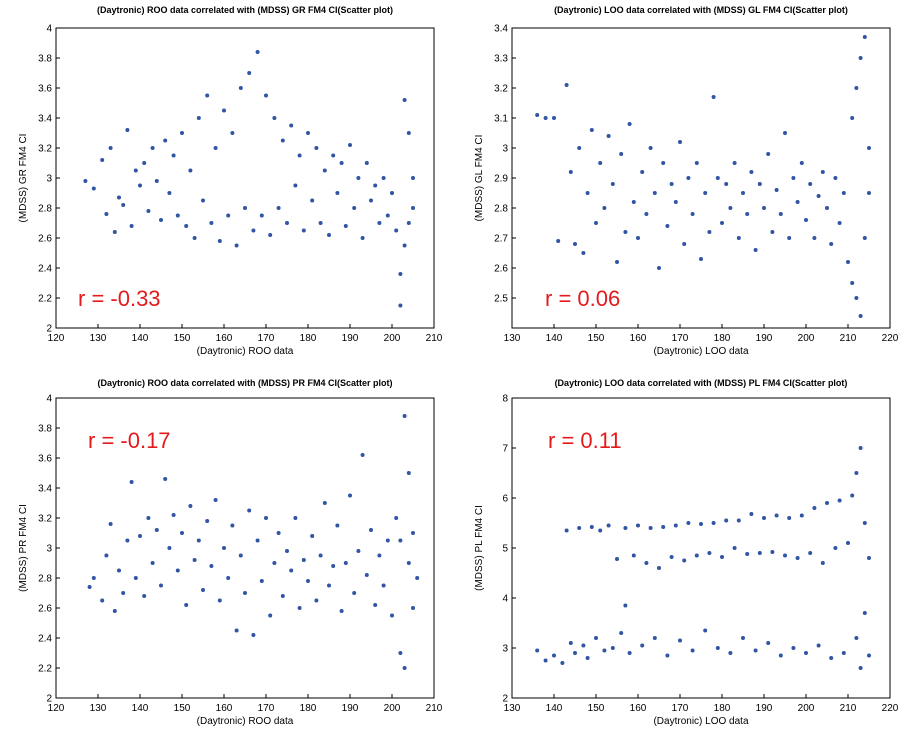 This screenshot has height=737, width=906. What do you see at coordinates (224, 338) in the screenshot?
I see `x-tick-label: 160` at bounding box center [224, 338].